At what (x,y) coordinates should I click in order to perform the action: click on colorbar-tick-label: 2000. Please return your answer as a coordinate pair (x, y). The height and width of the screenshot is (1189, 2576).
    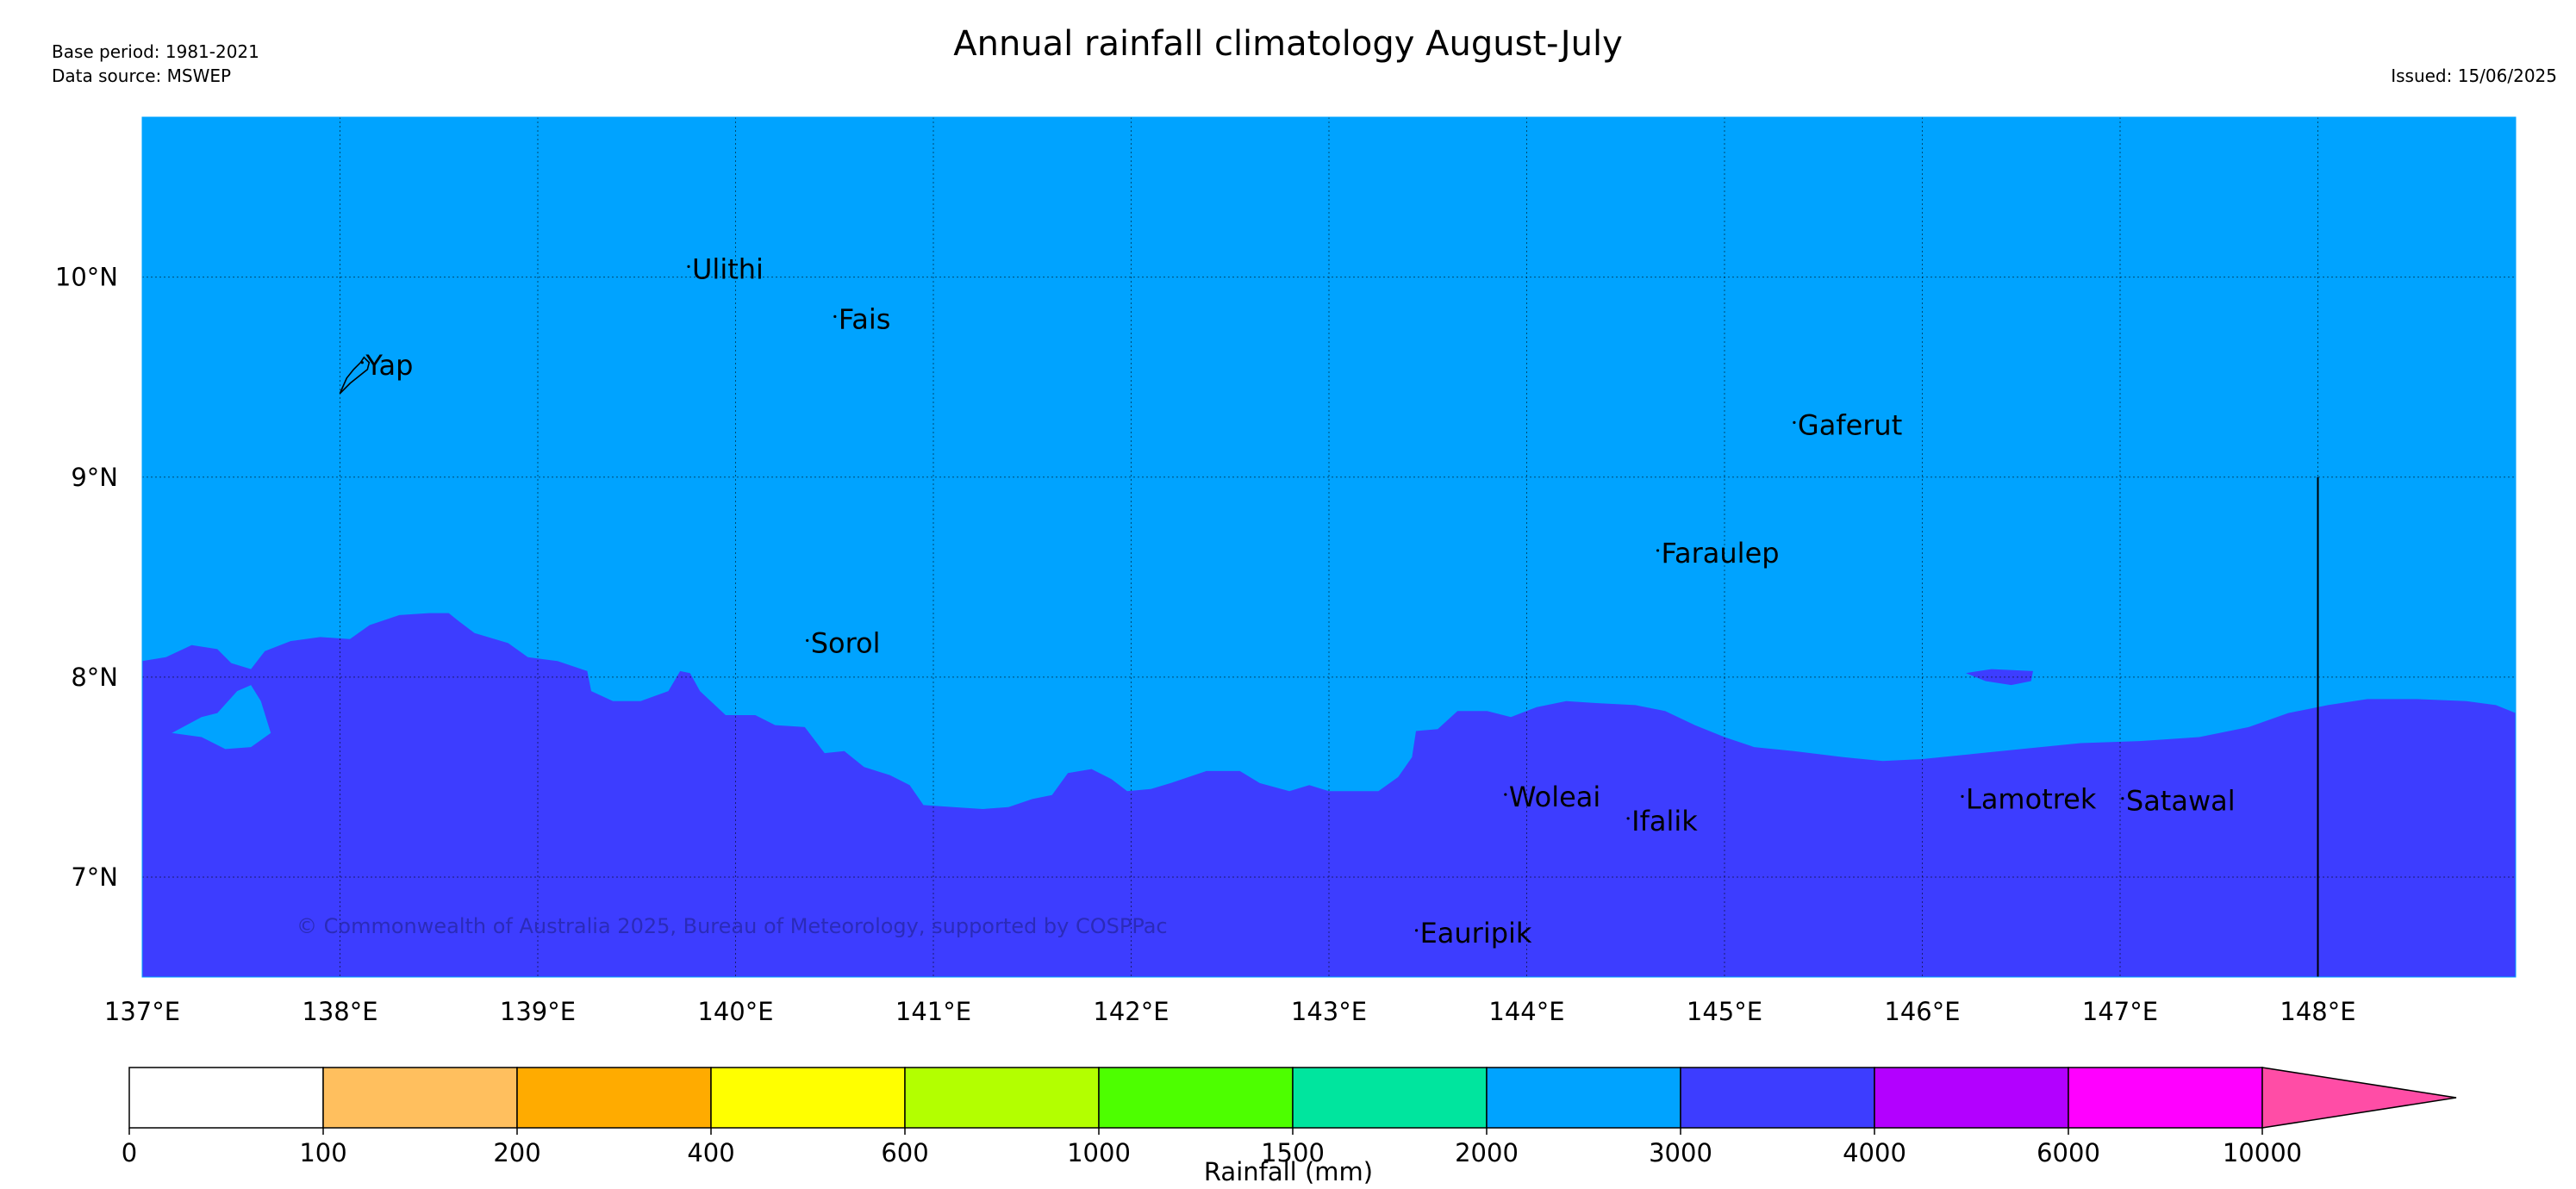
    Looking at the image, I should click on (1487, 1152).